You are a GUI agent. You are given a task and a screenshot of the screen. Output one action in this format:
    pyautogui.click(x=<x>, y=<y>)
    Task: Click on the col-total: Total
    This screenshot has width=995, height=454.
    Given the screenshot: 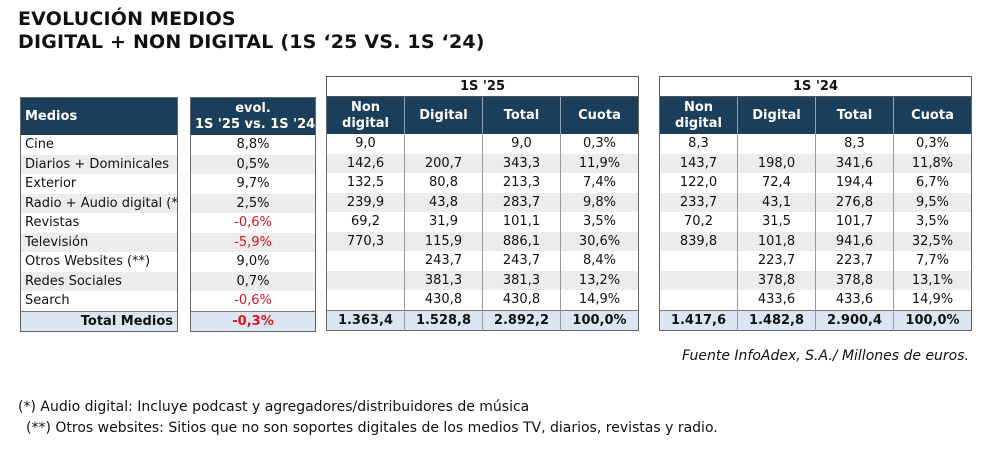 What is the action you would take?
    pyautogui.click(x=854, y=115)
    